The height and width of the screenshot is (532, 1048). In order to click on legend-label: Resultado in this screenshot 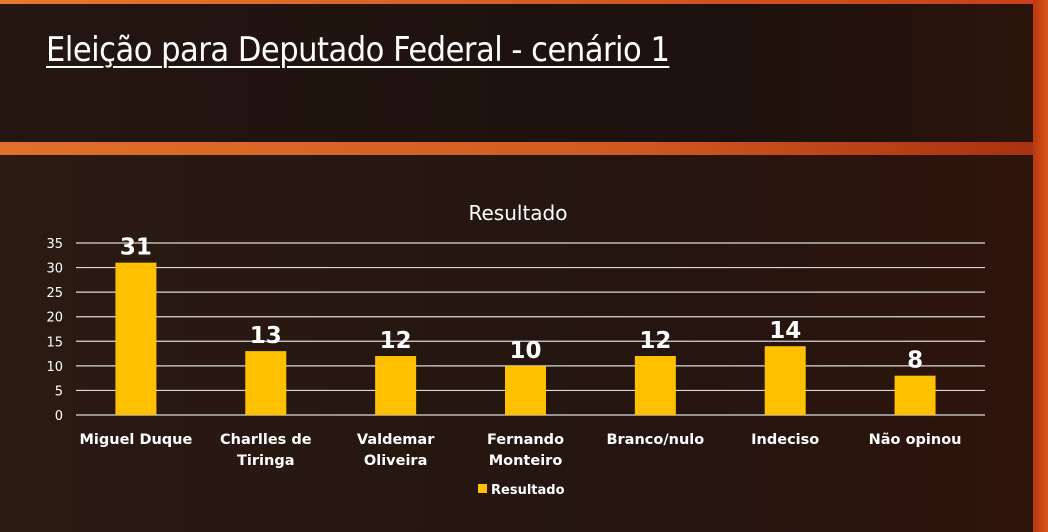, I will do `click(528, 490)`.